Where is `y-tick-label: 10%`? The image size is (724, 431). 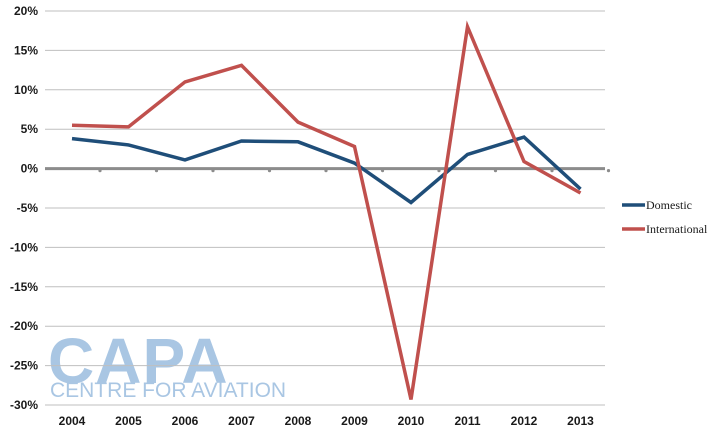 y-tick-label: 10% is located at coordinates (26, 90).